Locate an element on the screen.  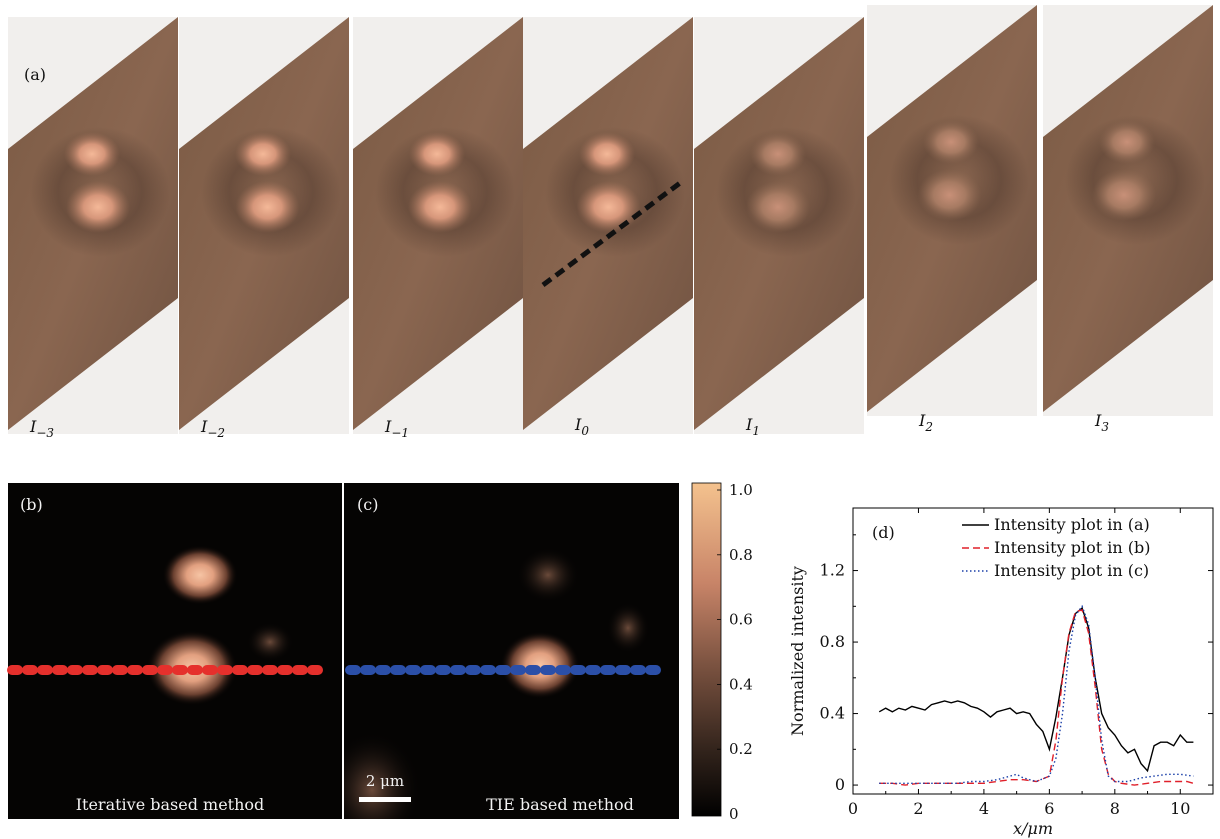
y-tick-label: 0 is located at coordinates (840, 784).